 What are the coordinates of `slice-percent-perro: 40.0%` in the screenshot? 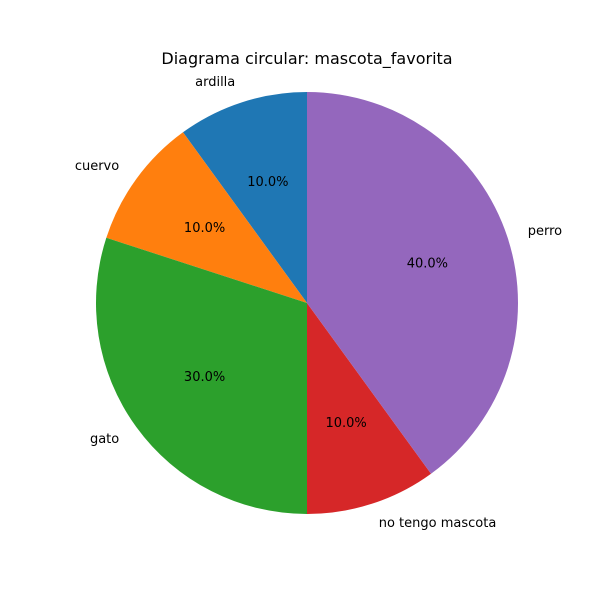 It's located at (427, 263).